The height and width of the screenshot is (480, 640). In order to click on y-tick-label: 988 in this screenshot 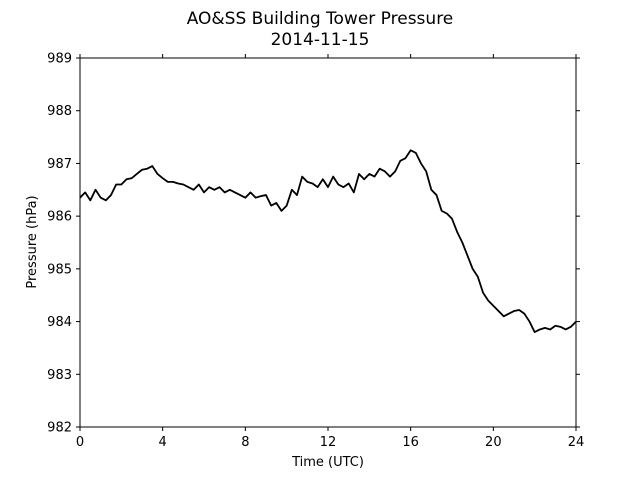, I will do `click(59, 111)`.